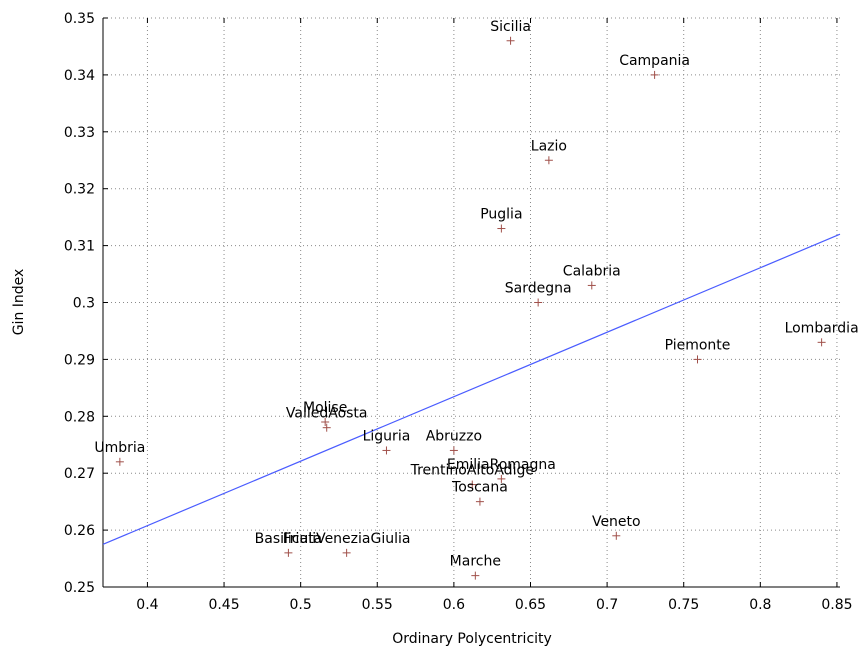  What do you see at coordinates (347, 539) in the screenshot?
I see `point-label: FriuliVeneziaGiulia` at bounding box center [347, 539].